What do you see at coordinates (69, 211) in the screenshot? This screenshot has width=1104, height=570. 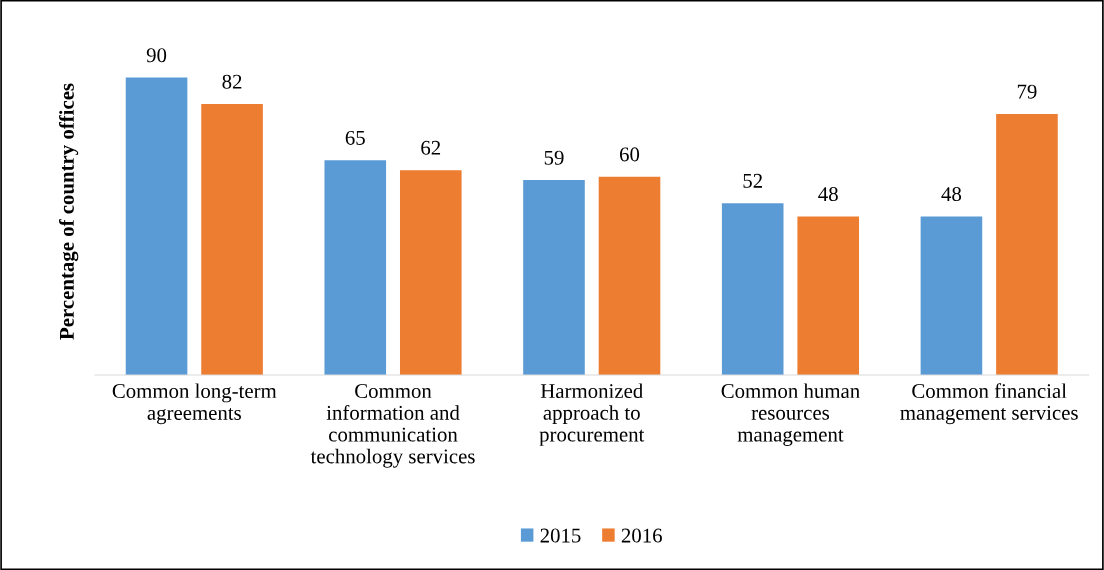 I see `y-axis-title: Percentage of country offices` at bounding box center [69, 211].